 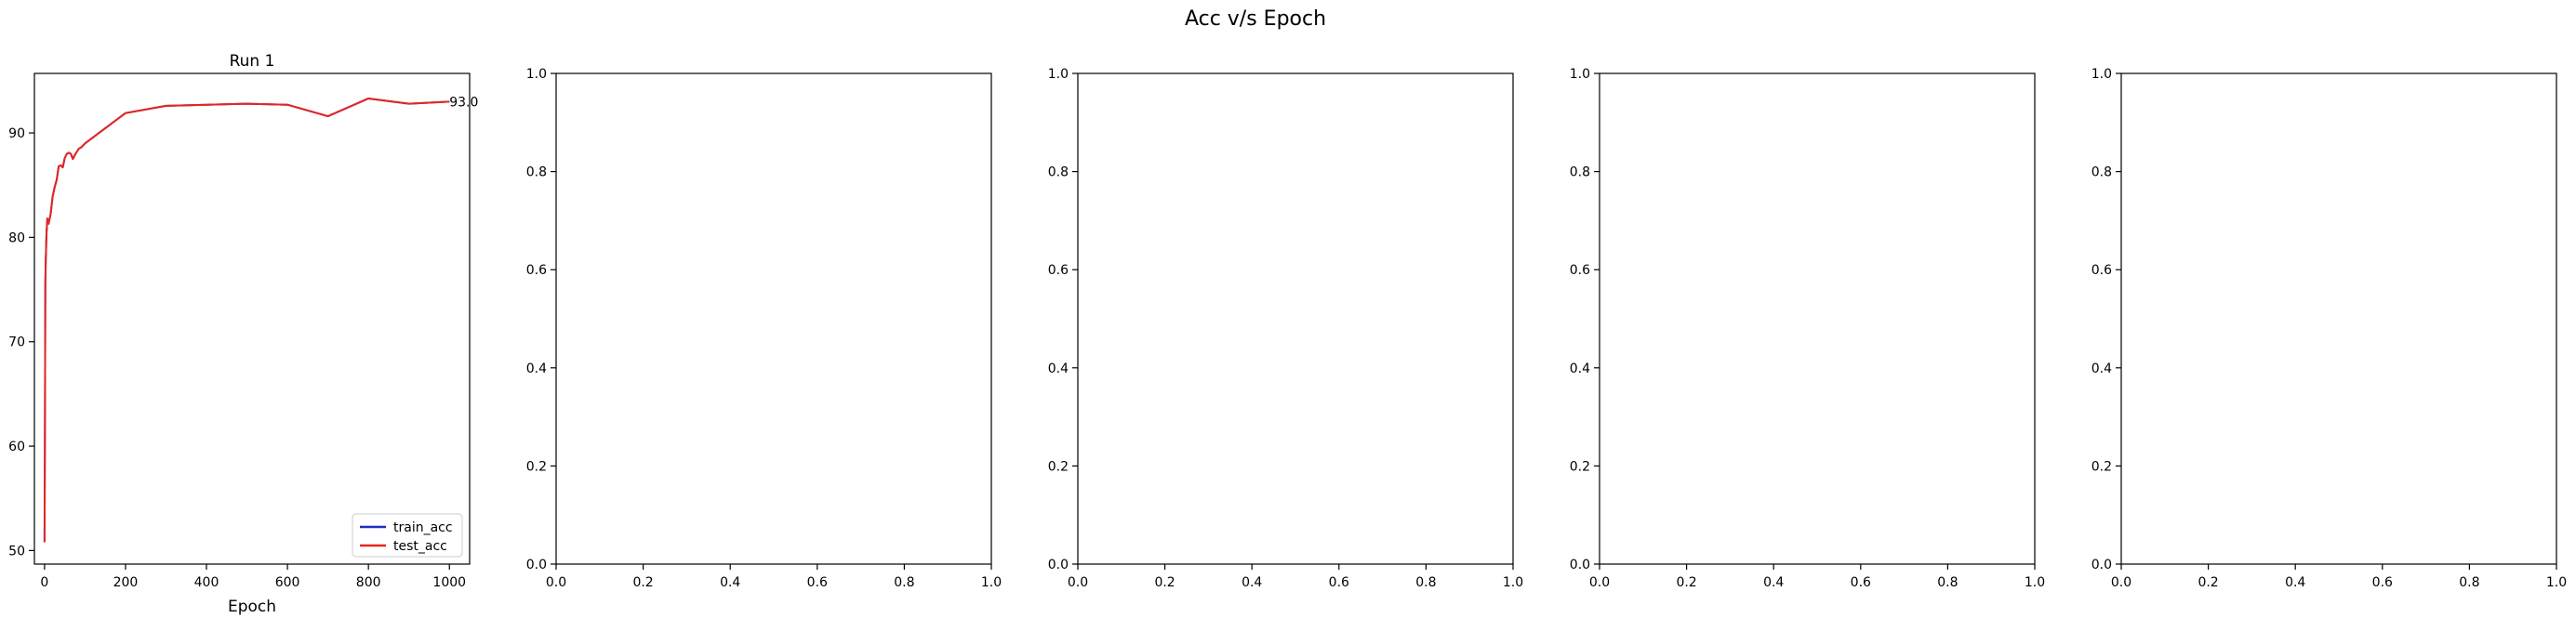 I want to click on y-tick-label: 50, so click(x=16, y=551).